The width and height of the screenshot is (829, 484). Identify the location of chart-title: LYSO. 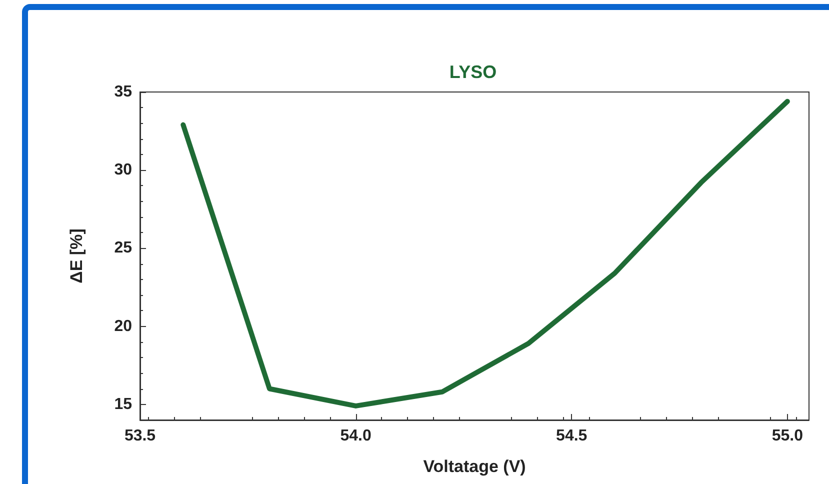
(473, 72).